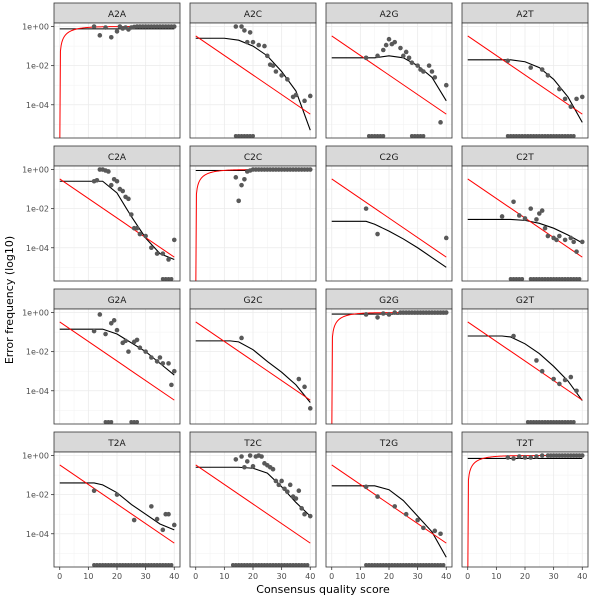  What do you see at coordinates (389, 15) in the screenshot?
I see `facet-label: A2G` at bounding box center [389, 15].